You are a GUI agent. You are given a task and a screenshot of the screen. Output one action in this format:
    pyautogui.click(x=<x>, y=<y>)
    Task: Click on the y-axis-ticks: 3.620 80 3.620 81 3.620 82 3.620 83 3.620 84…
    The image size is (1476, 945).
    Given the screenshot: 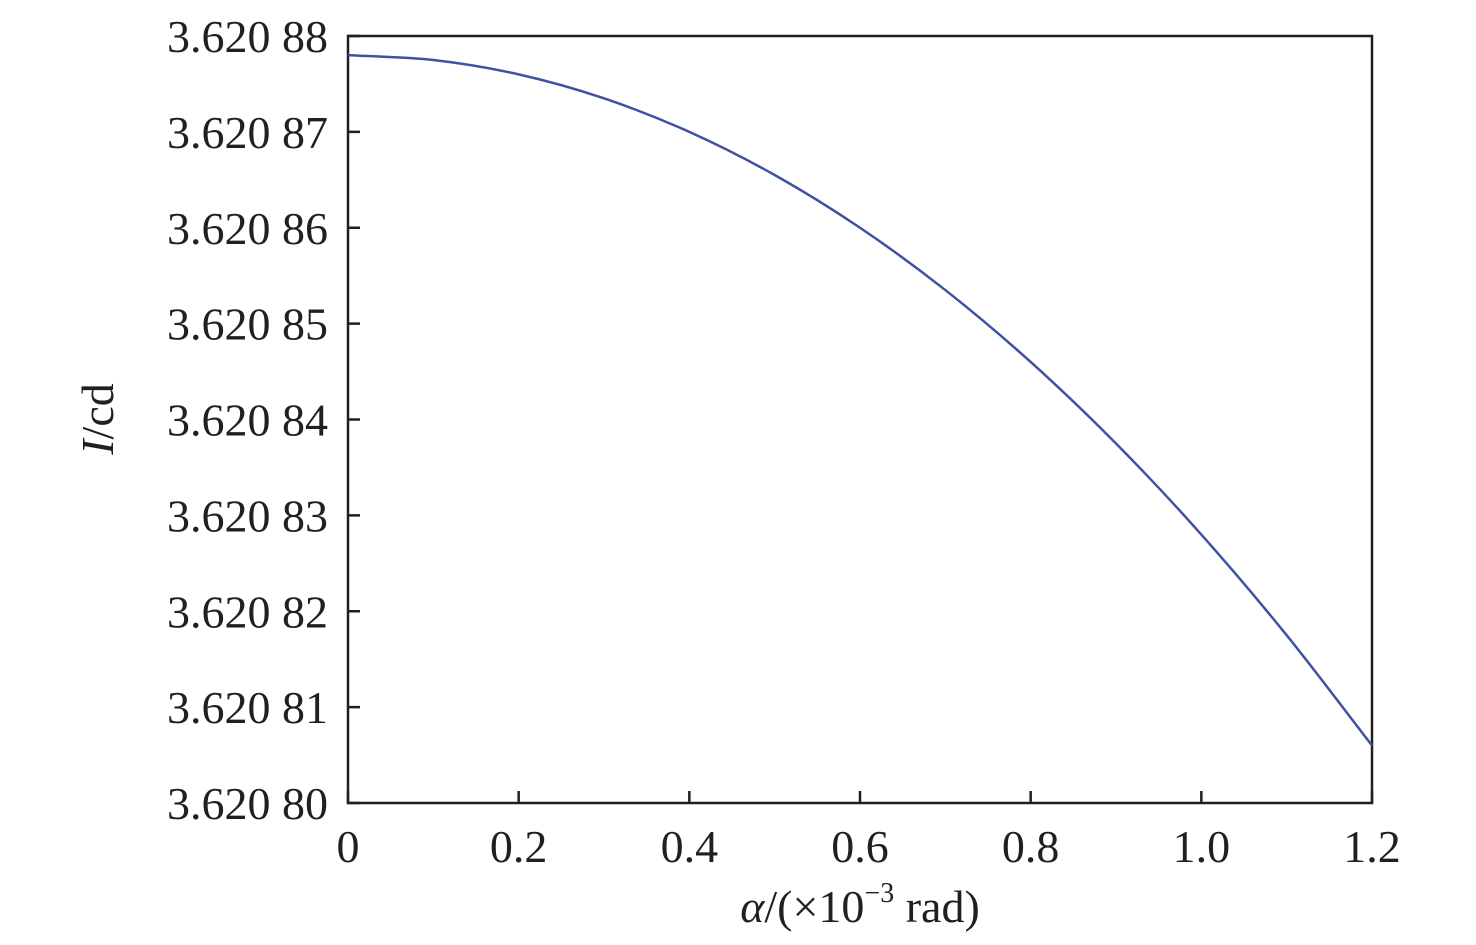 What is the action you would take?
    pyautogui.click(x=263, y=420)
    